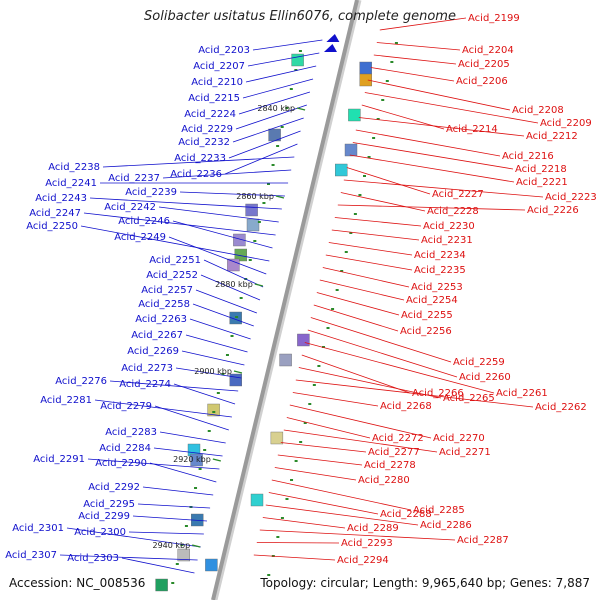 Image resolution: width=600 pixels, height=600 pixels. What do you see at coordinates (472, 129) in the screenshot?
I see `reverse-gene-label: Acid_2214` at bounding box center [472, 129].